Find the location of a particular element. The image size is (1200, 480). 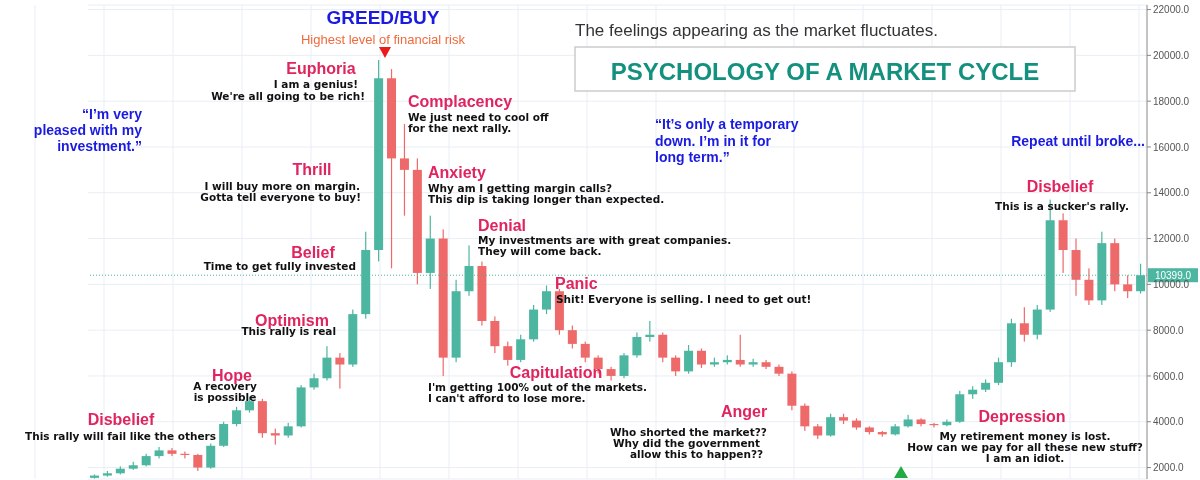

y-tick-label: 8000.0 is located at coordinates (1169, 330).